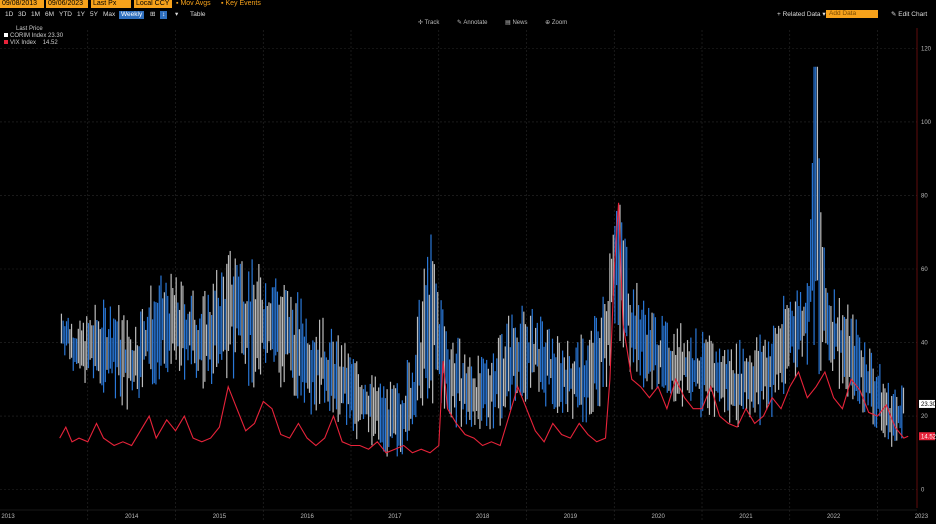 This screenshot has height=524, width=936. Describe the element at coordinates (395, 517) in the screenshot. I see `x-tick-label-2017: 2017` at that location.